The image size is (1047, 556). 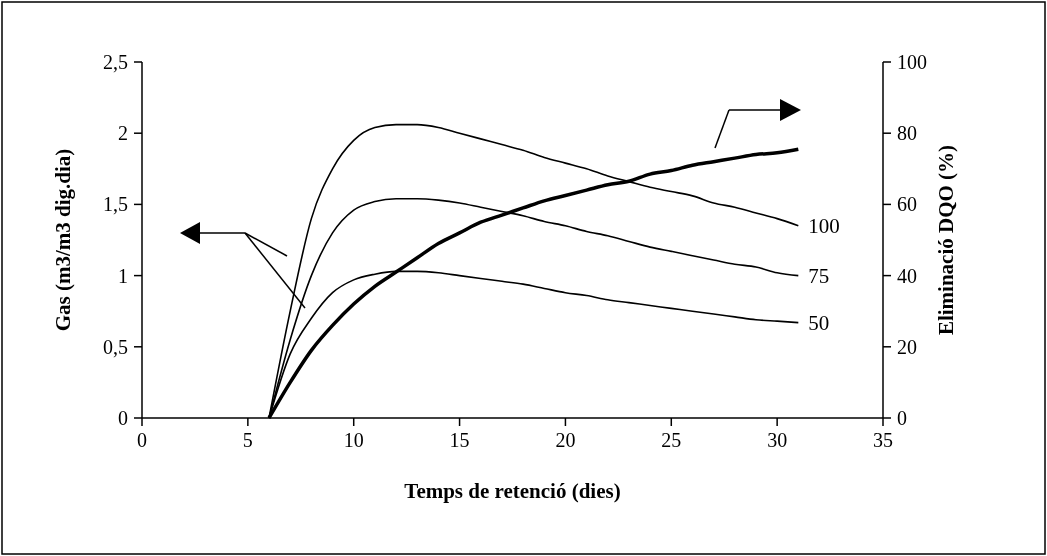 I want to click on series-label: 75, so click(x=819, y=275).